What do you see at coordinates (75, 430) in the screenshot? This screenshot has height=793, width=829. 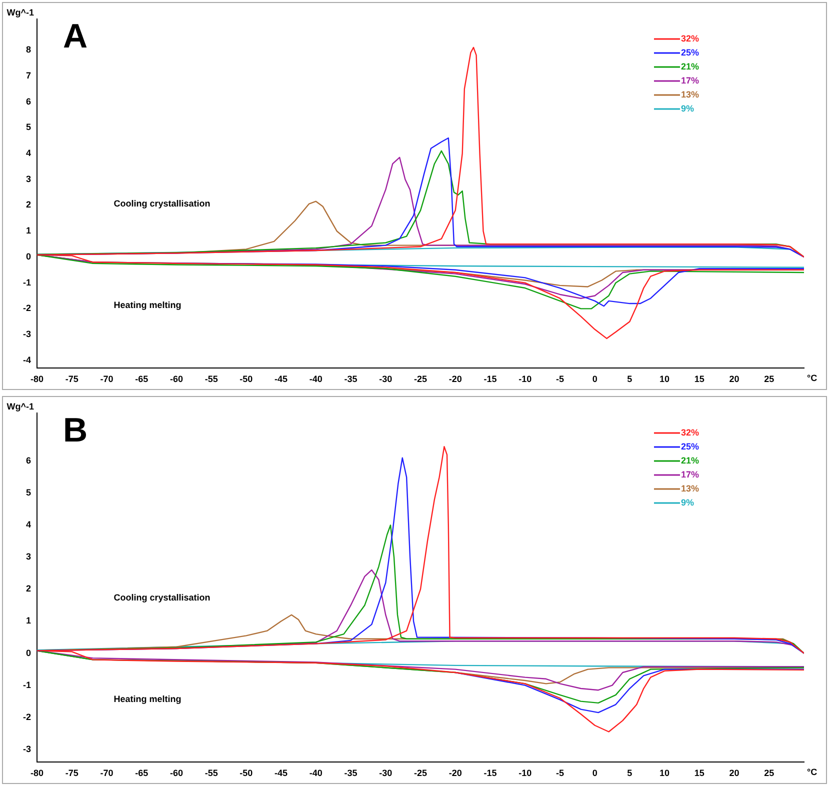 I see `chart-title: B` at bounding box center [75, 430].